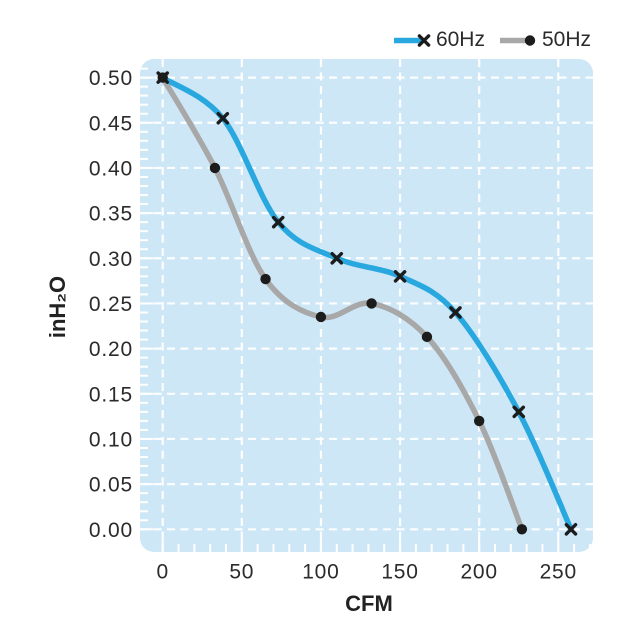  I want to click on x-tick-label: 250, so click(558, 572).